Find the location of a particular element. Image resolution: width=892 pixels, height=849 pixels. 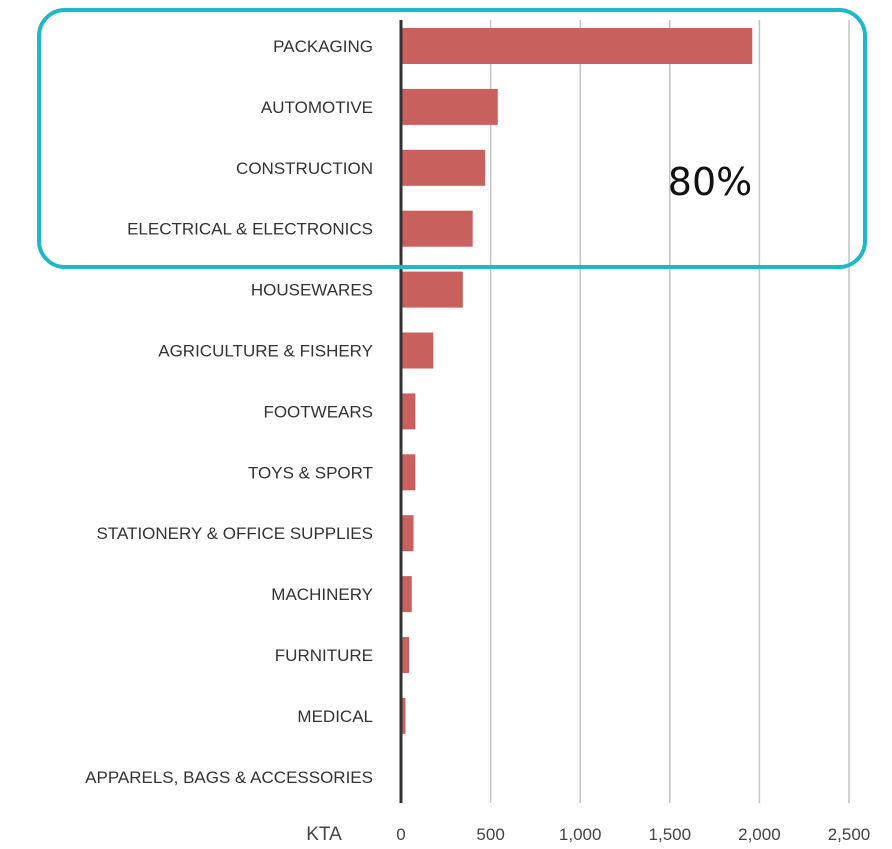

category-label: ELECTRICAL & ELECTRONICS is located at coordinates (250, 229).